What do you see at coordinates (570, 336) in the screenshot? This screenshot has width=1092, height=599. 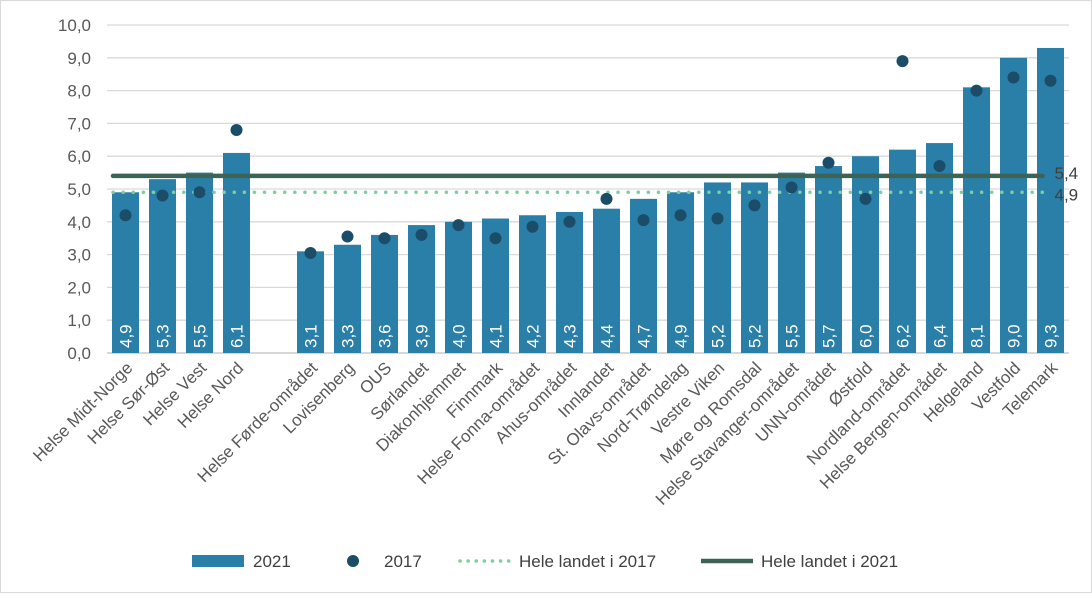 I see `bar-data-label: 4,3` at bounding box center [570, 336].